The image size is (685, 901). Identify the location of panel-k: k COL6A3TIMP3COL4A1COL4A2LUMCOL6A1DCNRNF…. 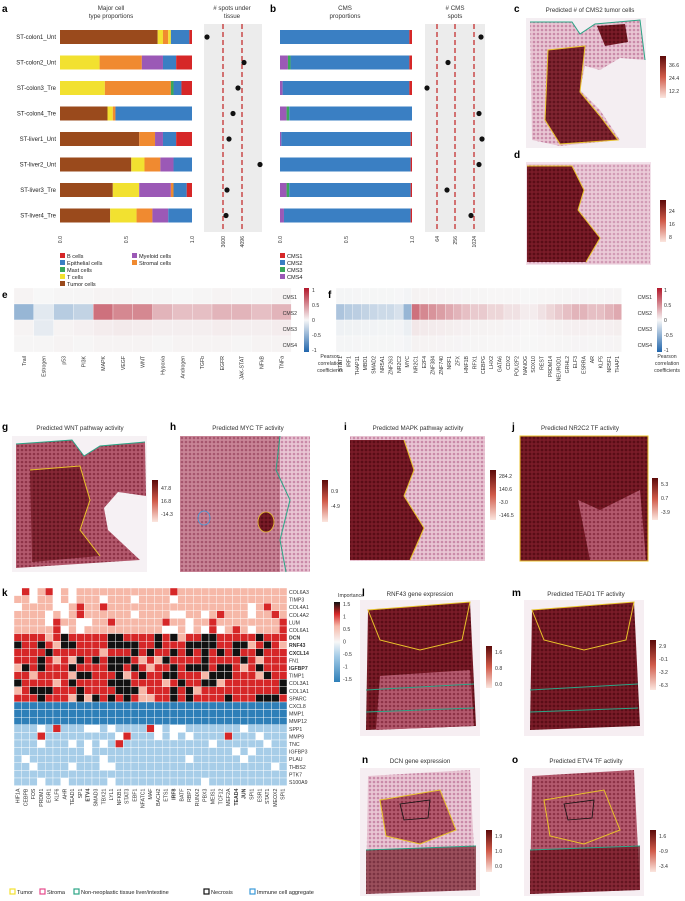
(183, 697).